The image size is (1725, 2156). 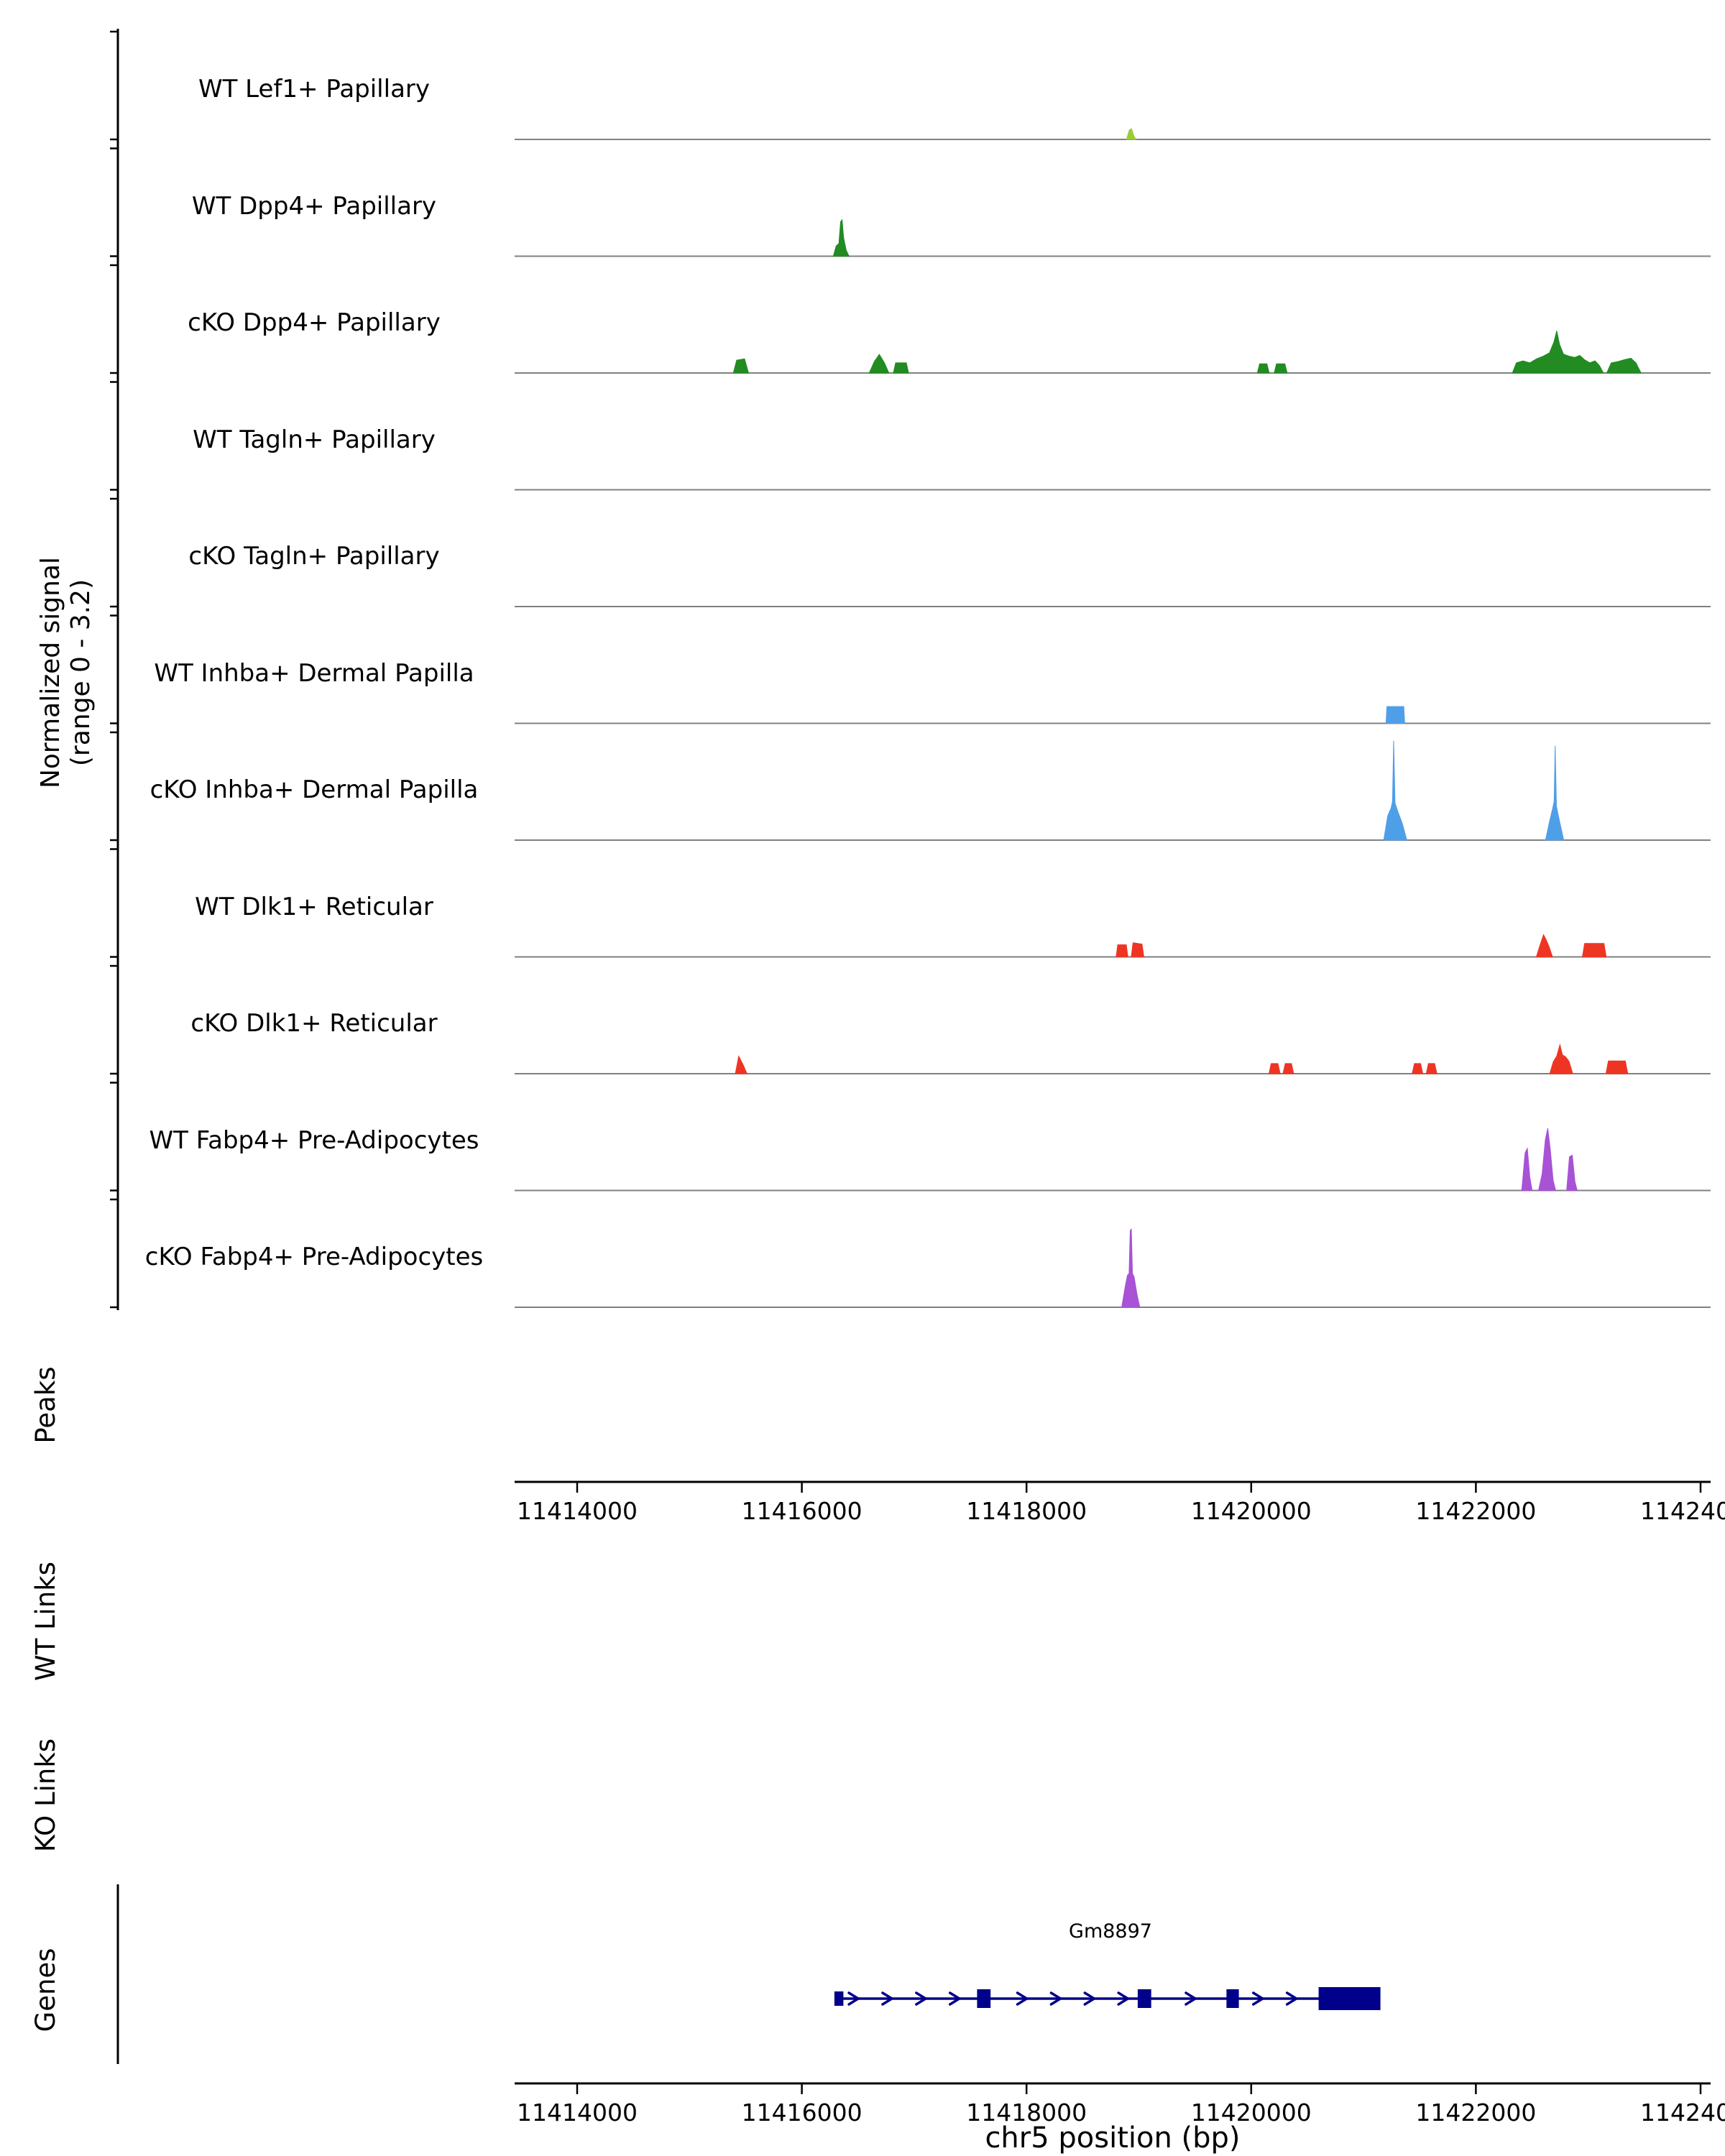 What do you see at coordinates (1113, 2138) in the screenshot?
I see `x-axis-title: chr5 position (bp)` at bounding box center [1113, 2138].